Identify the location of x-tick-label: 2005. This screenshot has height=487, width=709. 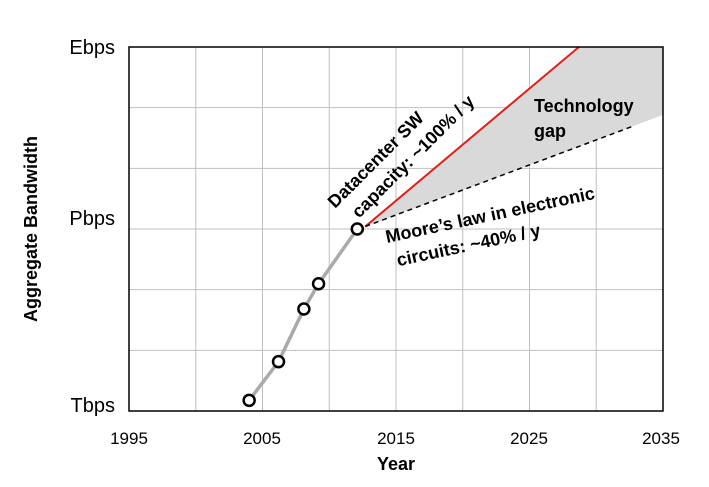
(262, 438).